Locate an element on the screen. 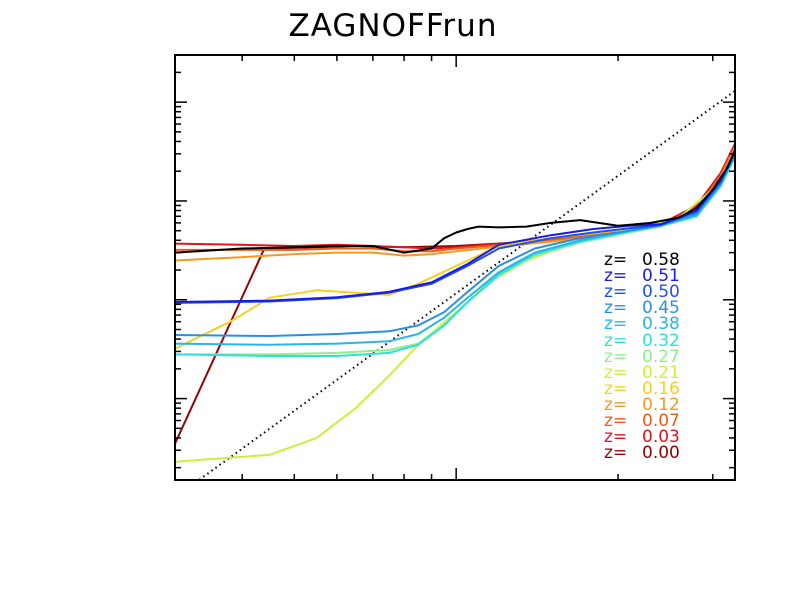 This screenshot has height=591, width=786. legend-item: z= 0.16 is located at coordinates (642, 388).